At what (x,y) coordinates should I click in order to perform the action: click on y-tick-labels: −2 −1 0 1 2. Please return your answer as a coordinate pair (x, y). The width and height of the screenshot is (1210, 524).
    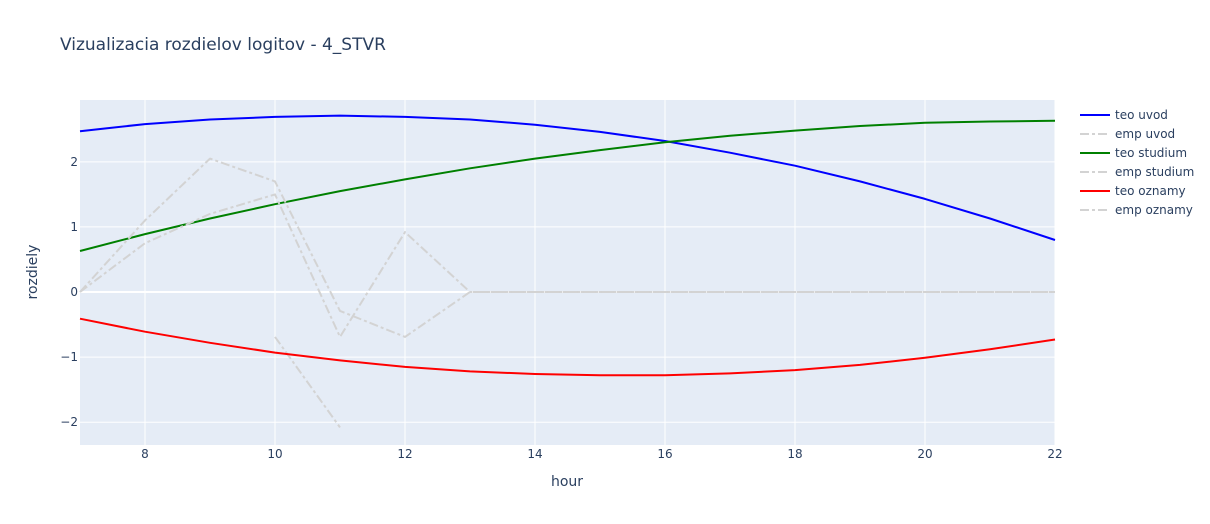
    Looking at the image, I should click on (69, 292).